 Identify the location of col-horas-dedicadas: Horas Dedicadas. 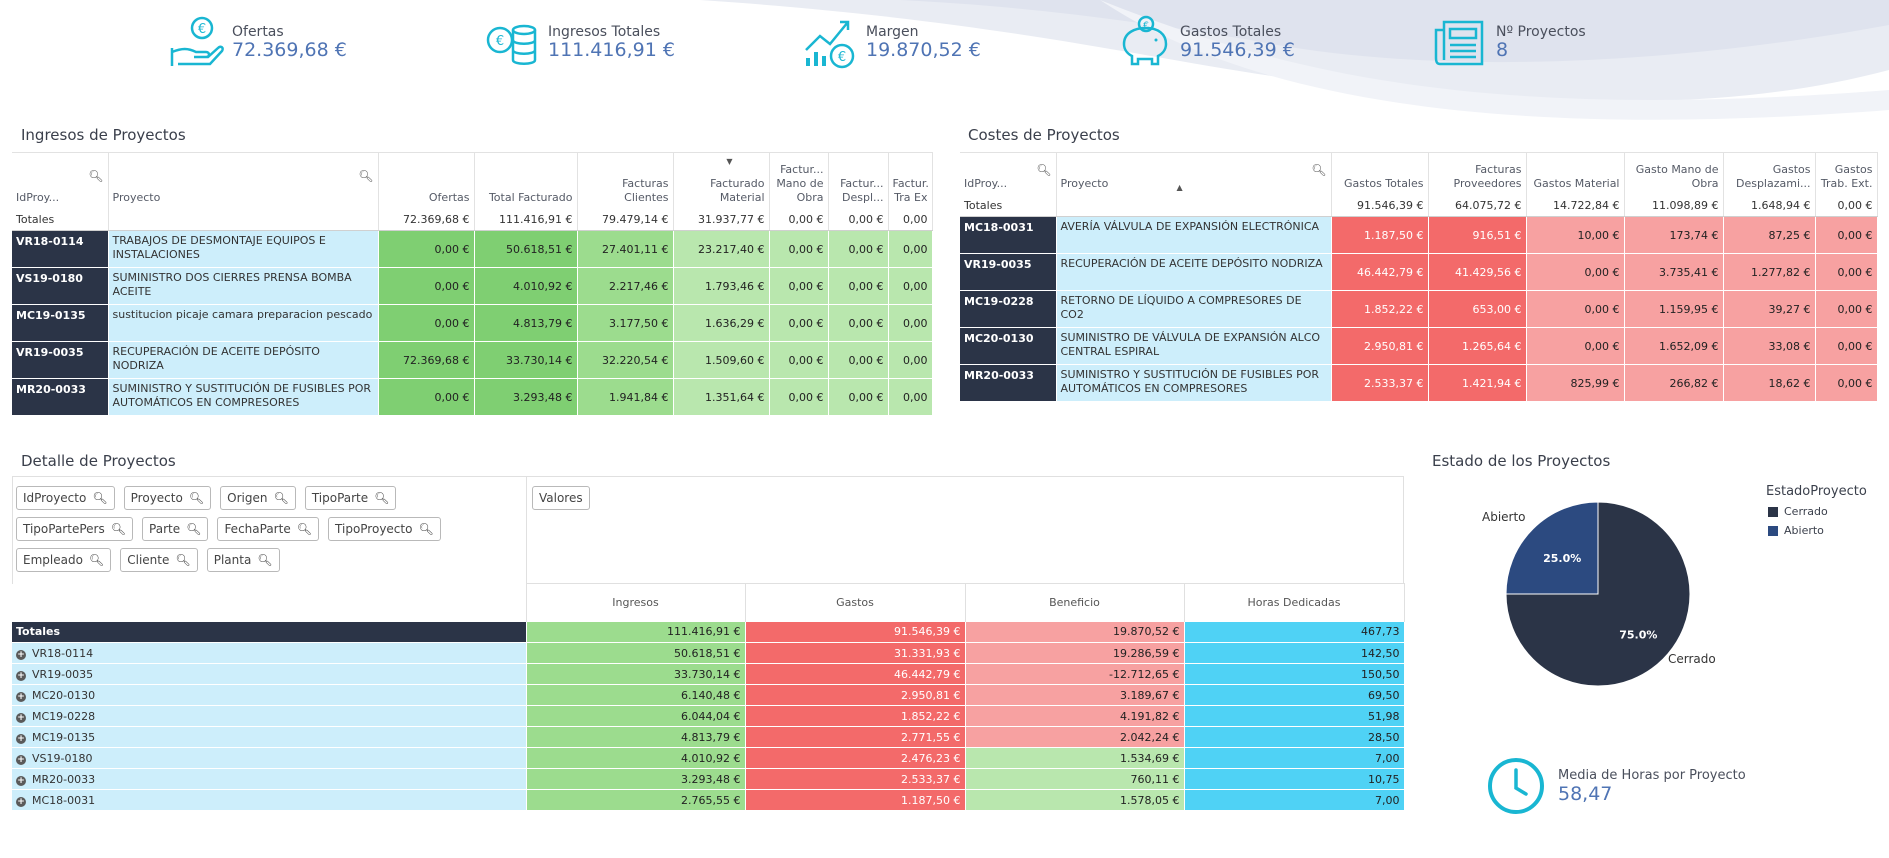
(1294, 602).